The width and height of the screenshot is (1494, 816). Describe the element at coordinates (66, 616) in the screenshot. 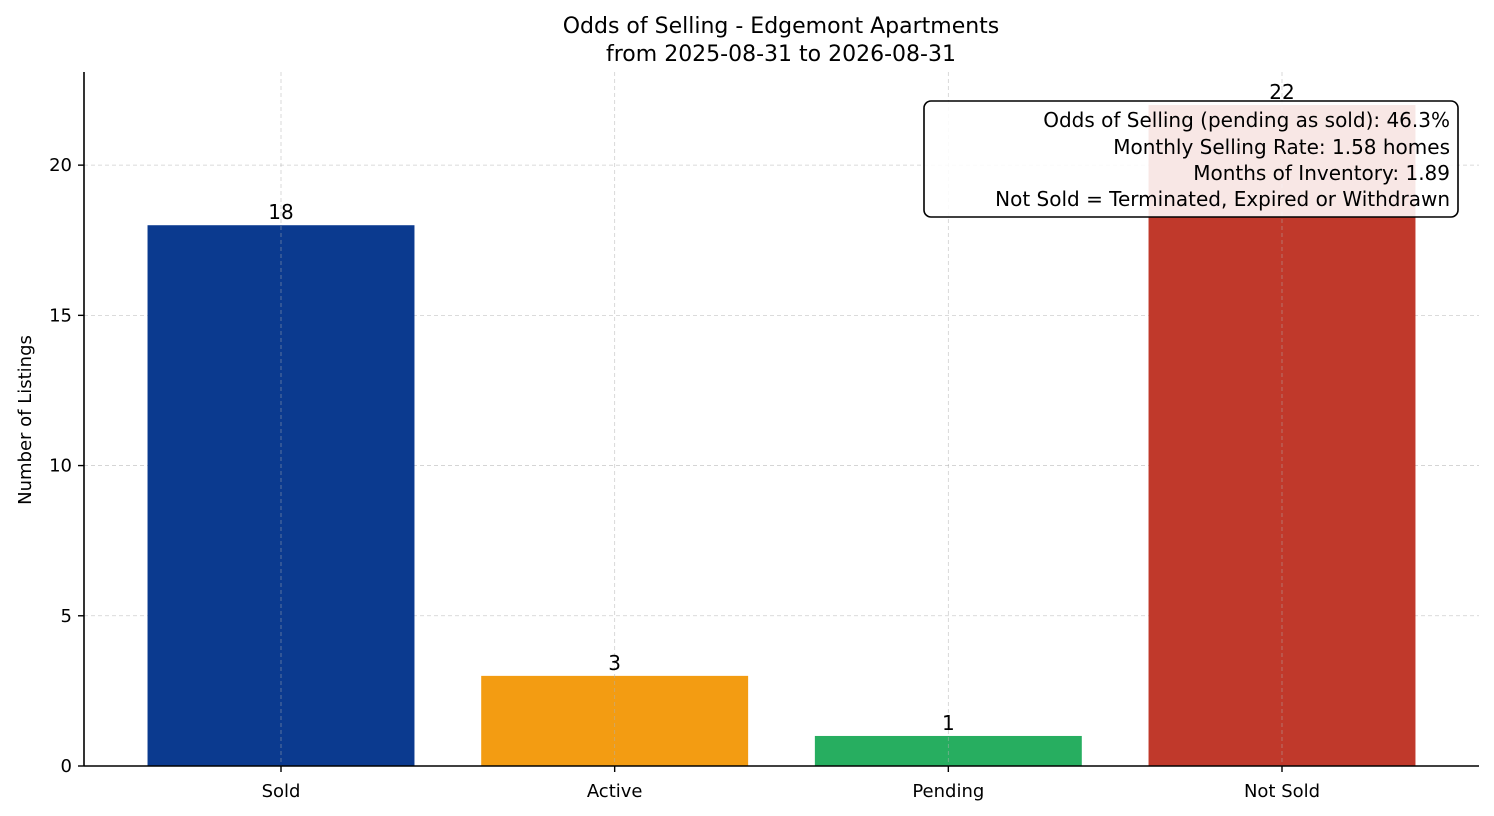

I see `y-tick-label: 5` at that location.